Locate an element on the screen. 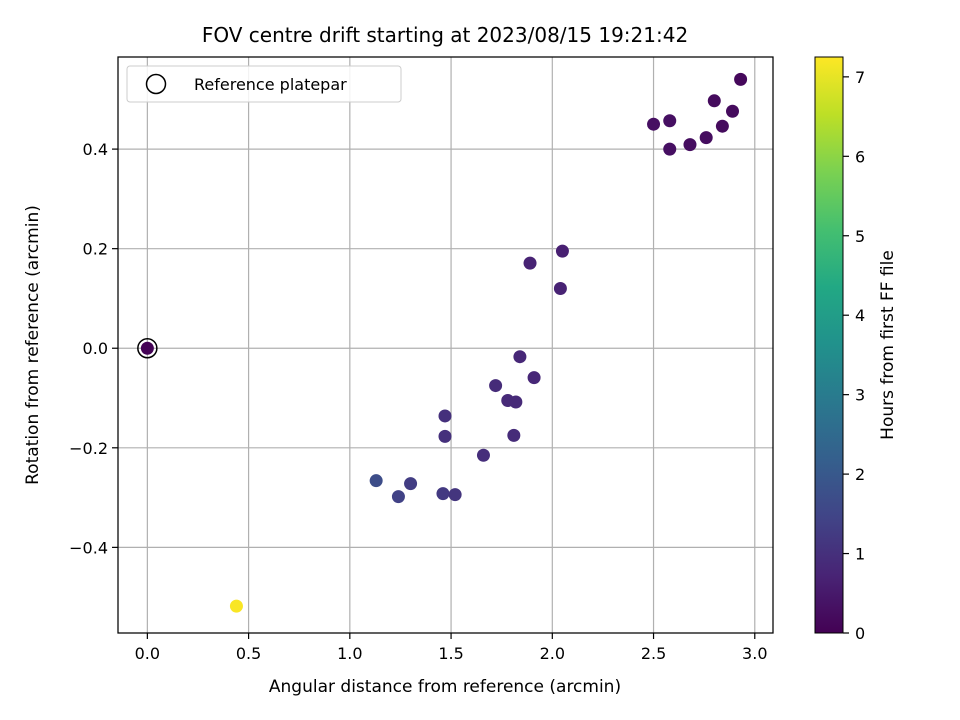  y-tick-label: 0.4 is located at coordinates (95, 149).